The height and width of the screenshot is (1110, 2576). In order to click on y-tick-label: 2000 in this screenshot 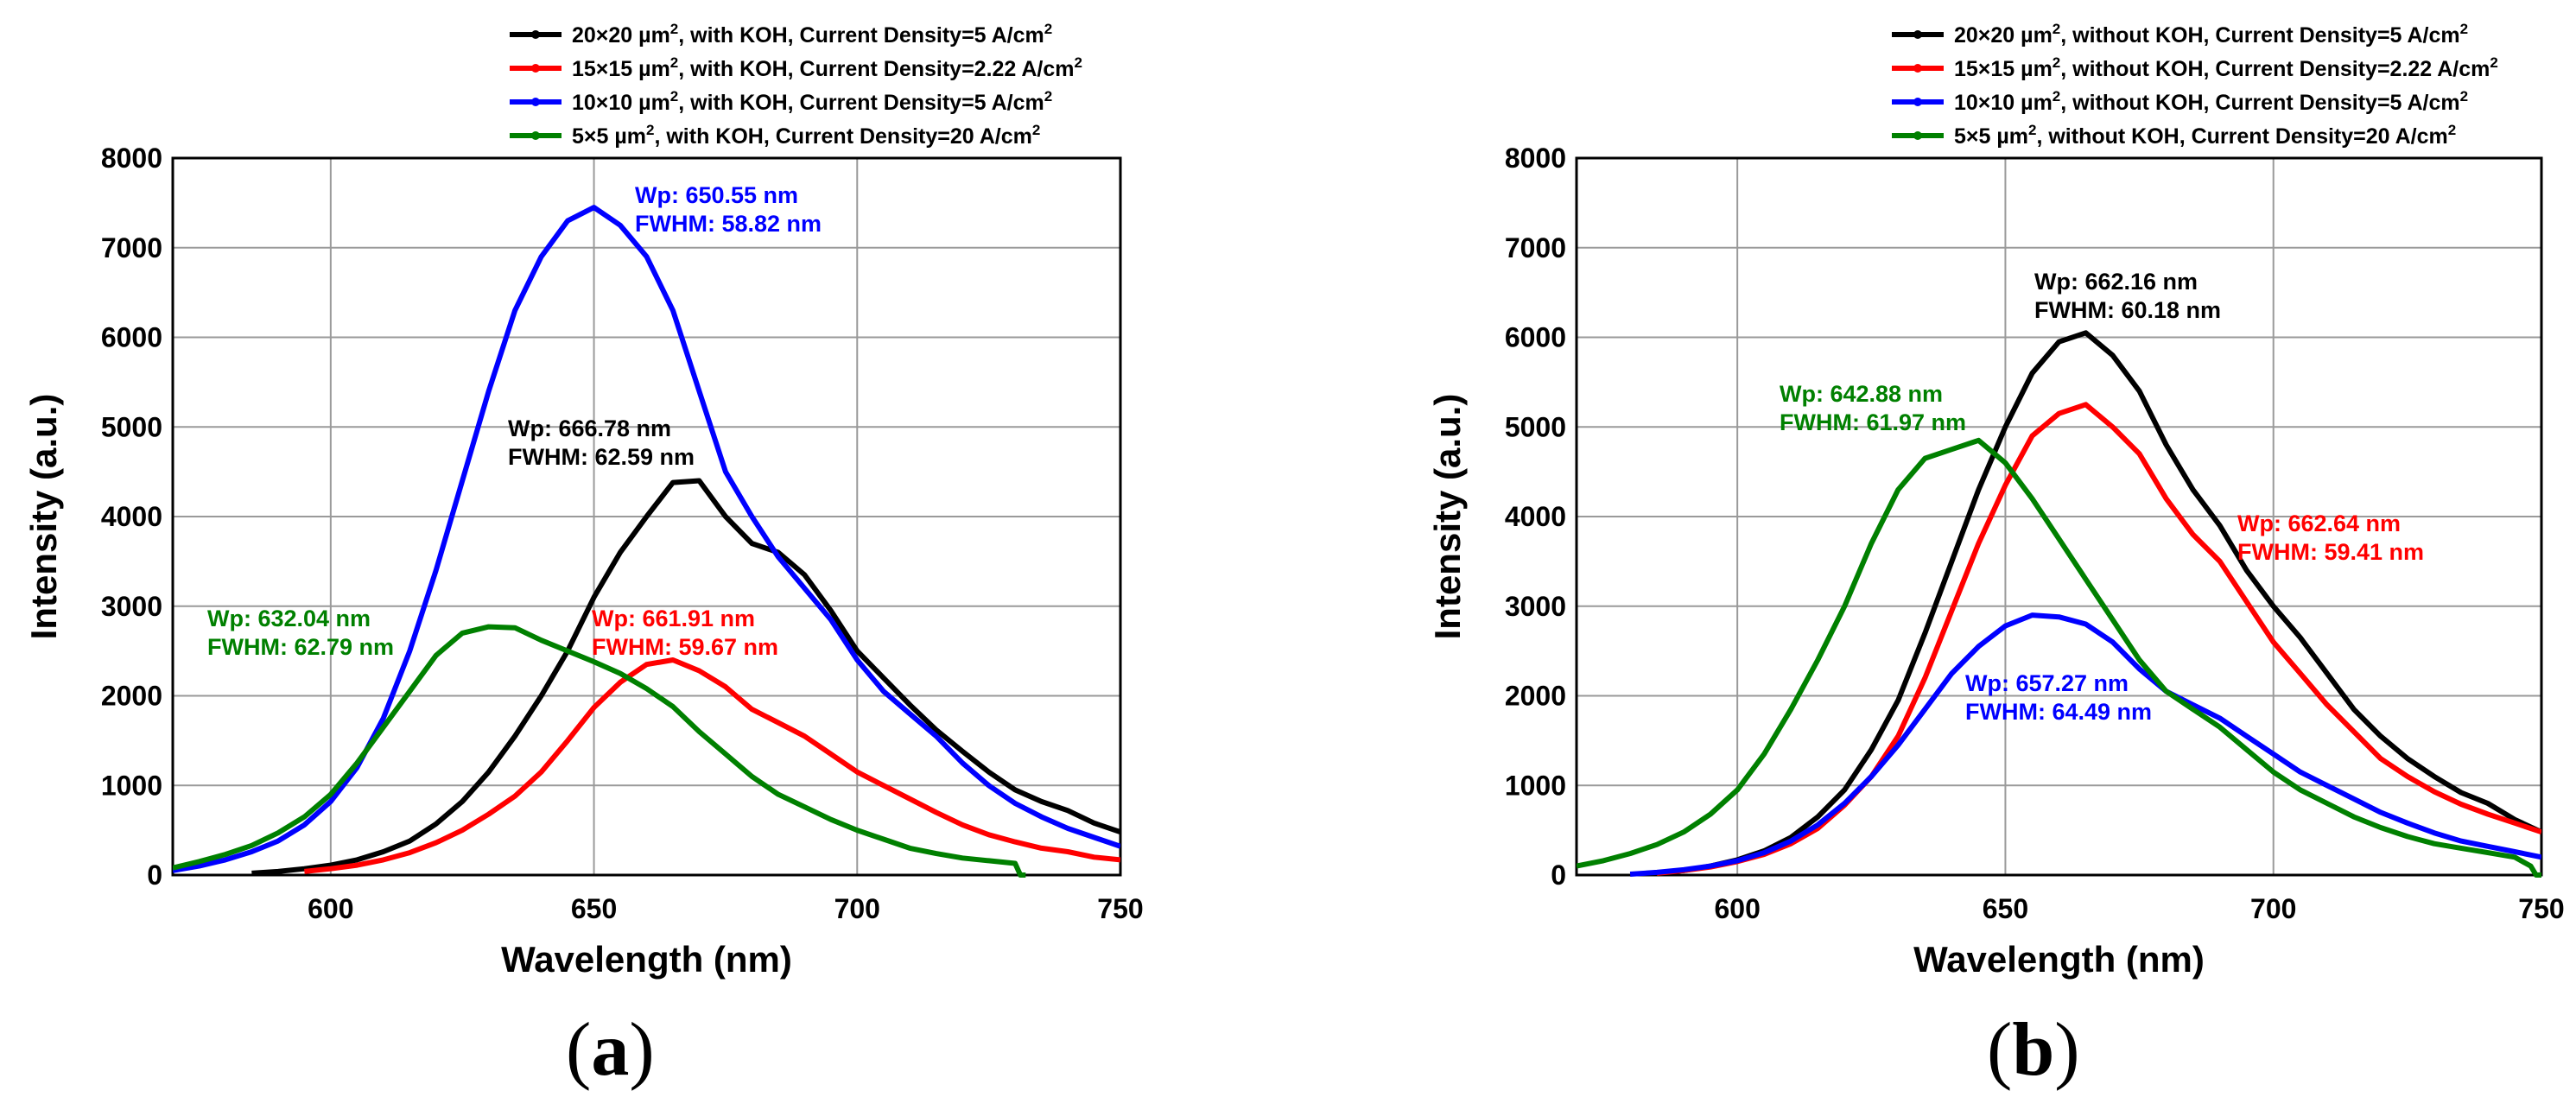, I will do `click(1535, 696)`.